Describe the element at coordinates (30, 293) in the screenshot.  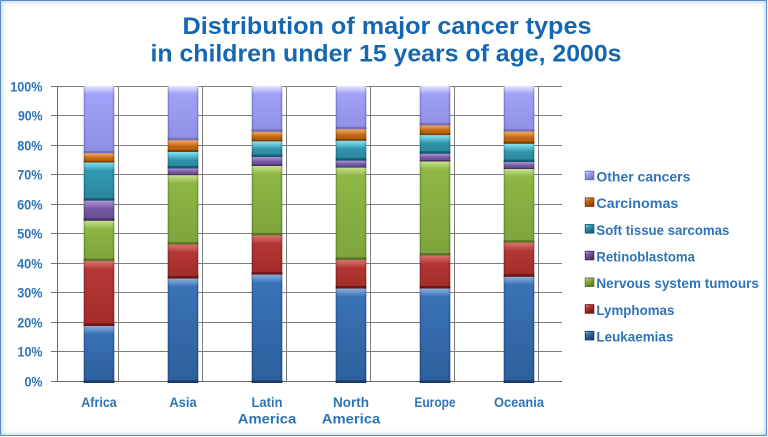
I see `svg-text: 30%` at that location.